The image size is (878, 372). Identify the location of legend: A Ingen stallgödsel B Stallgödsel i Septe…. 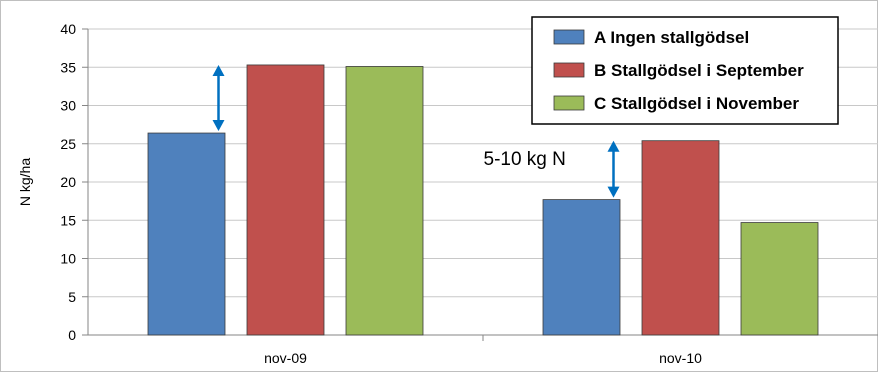
(685, 70).